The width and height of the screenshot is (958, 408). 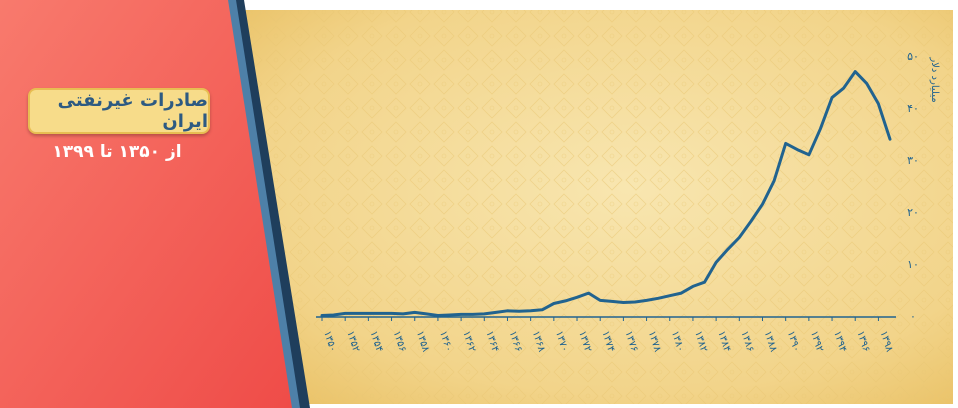 What do you see at coordinates (770, 342) in the screenshot?
I see `x-tick-label: ۱۳۸۸` at bounding box center [770, 342].